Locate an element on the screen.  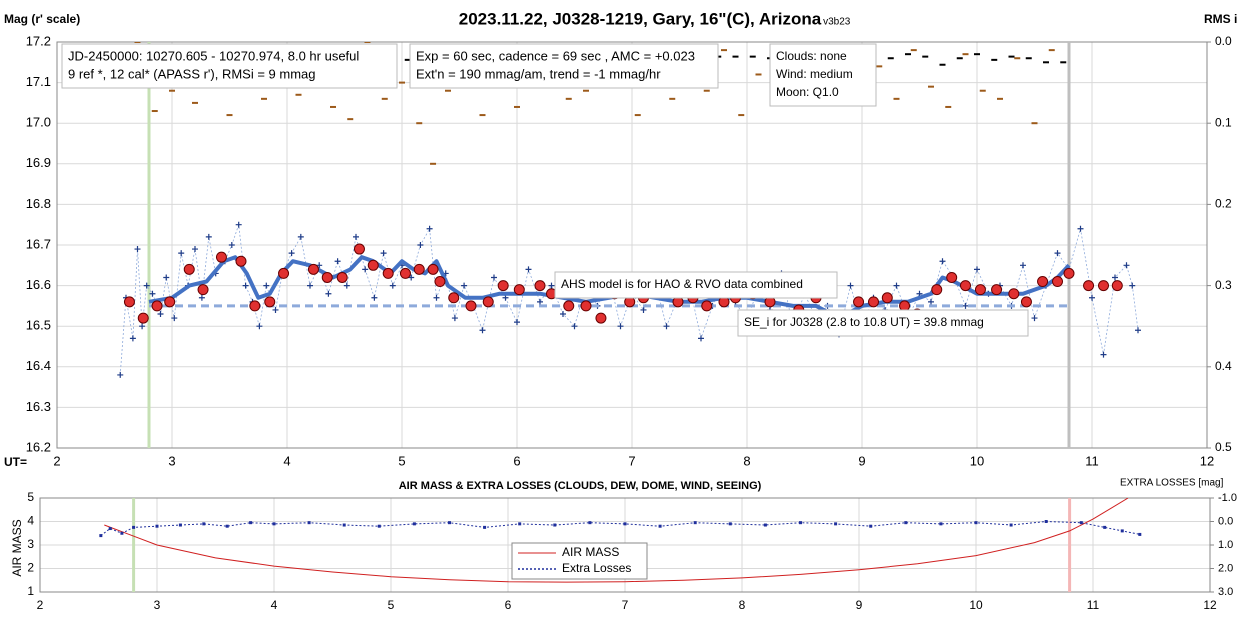
plot-area is located at coordinates (625, 545).